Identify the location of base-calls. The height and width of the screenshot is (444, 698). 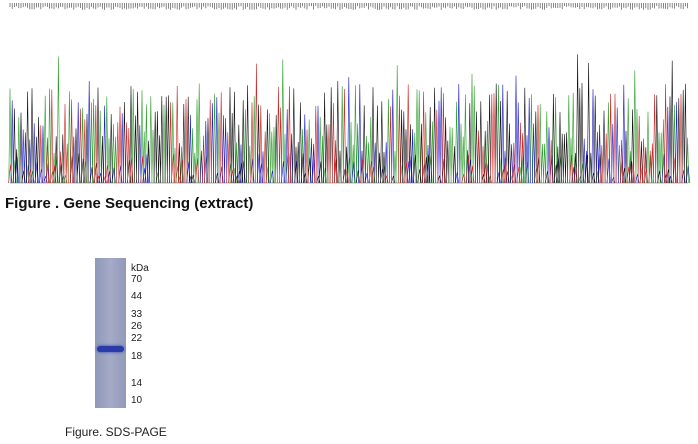
(348, 6).